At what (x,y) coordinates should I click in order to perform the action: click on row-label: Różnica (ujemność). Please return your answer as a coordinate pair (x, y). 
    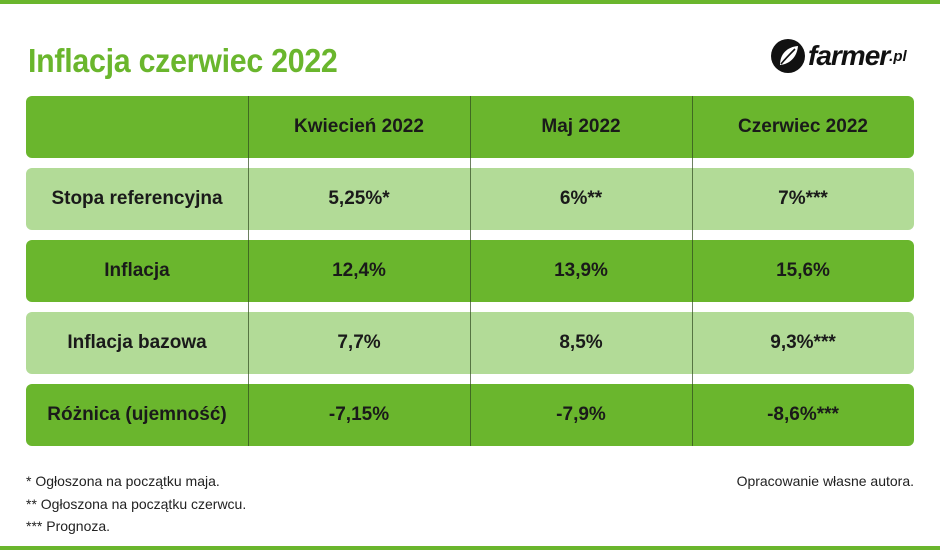
    Looking at the image, I should click on (137, 414).